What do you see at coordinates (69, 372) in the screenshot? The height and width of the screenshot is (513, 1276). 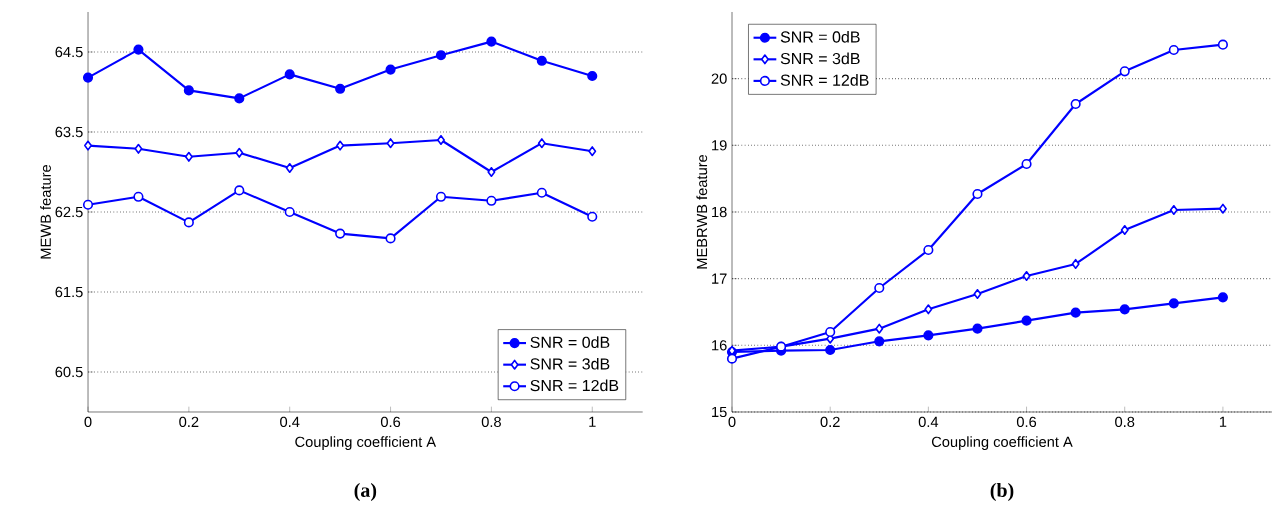 I see `y-tick-label: 60.5` at bounding box center [69, 372].